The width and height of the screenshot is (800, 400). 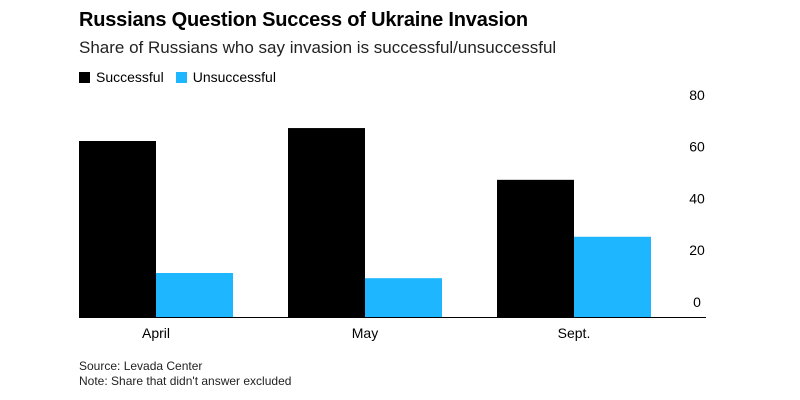 What do you see at coordinates (697, 198) in the screenshot?
I see `y-tick-label: 40` at bounding box center [697, 198].